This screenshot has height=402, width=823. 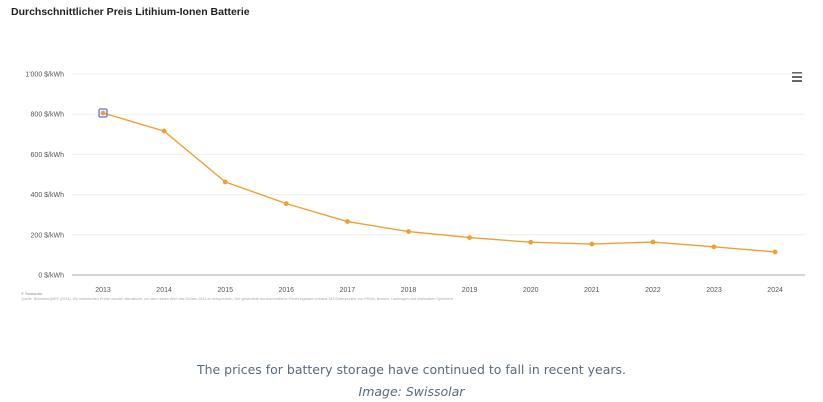 What do you see at coordinates (225, 290) in the screenshot?
I see `x-tick-label: 2015` at bounding box center [225, 290].